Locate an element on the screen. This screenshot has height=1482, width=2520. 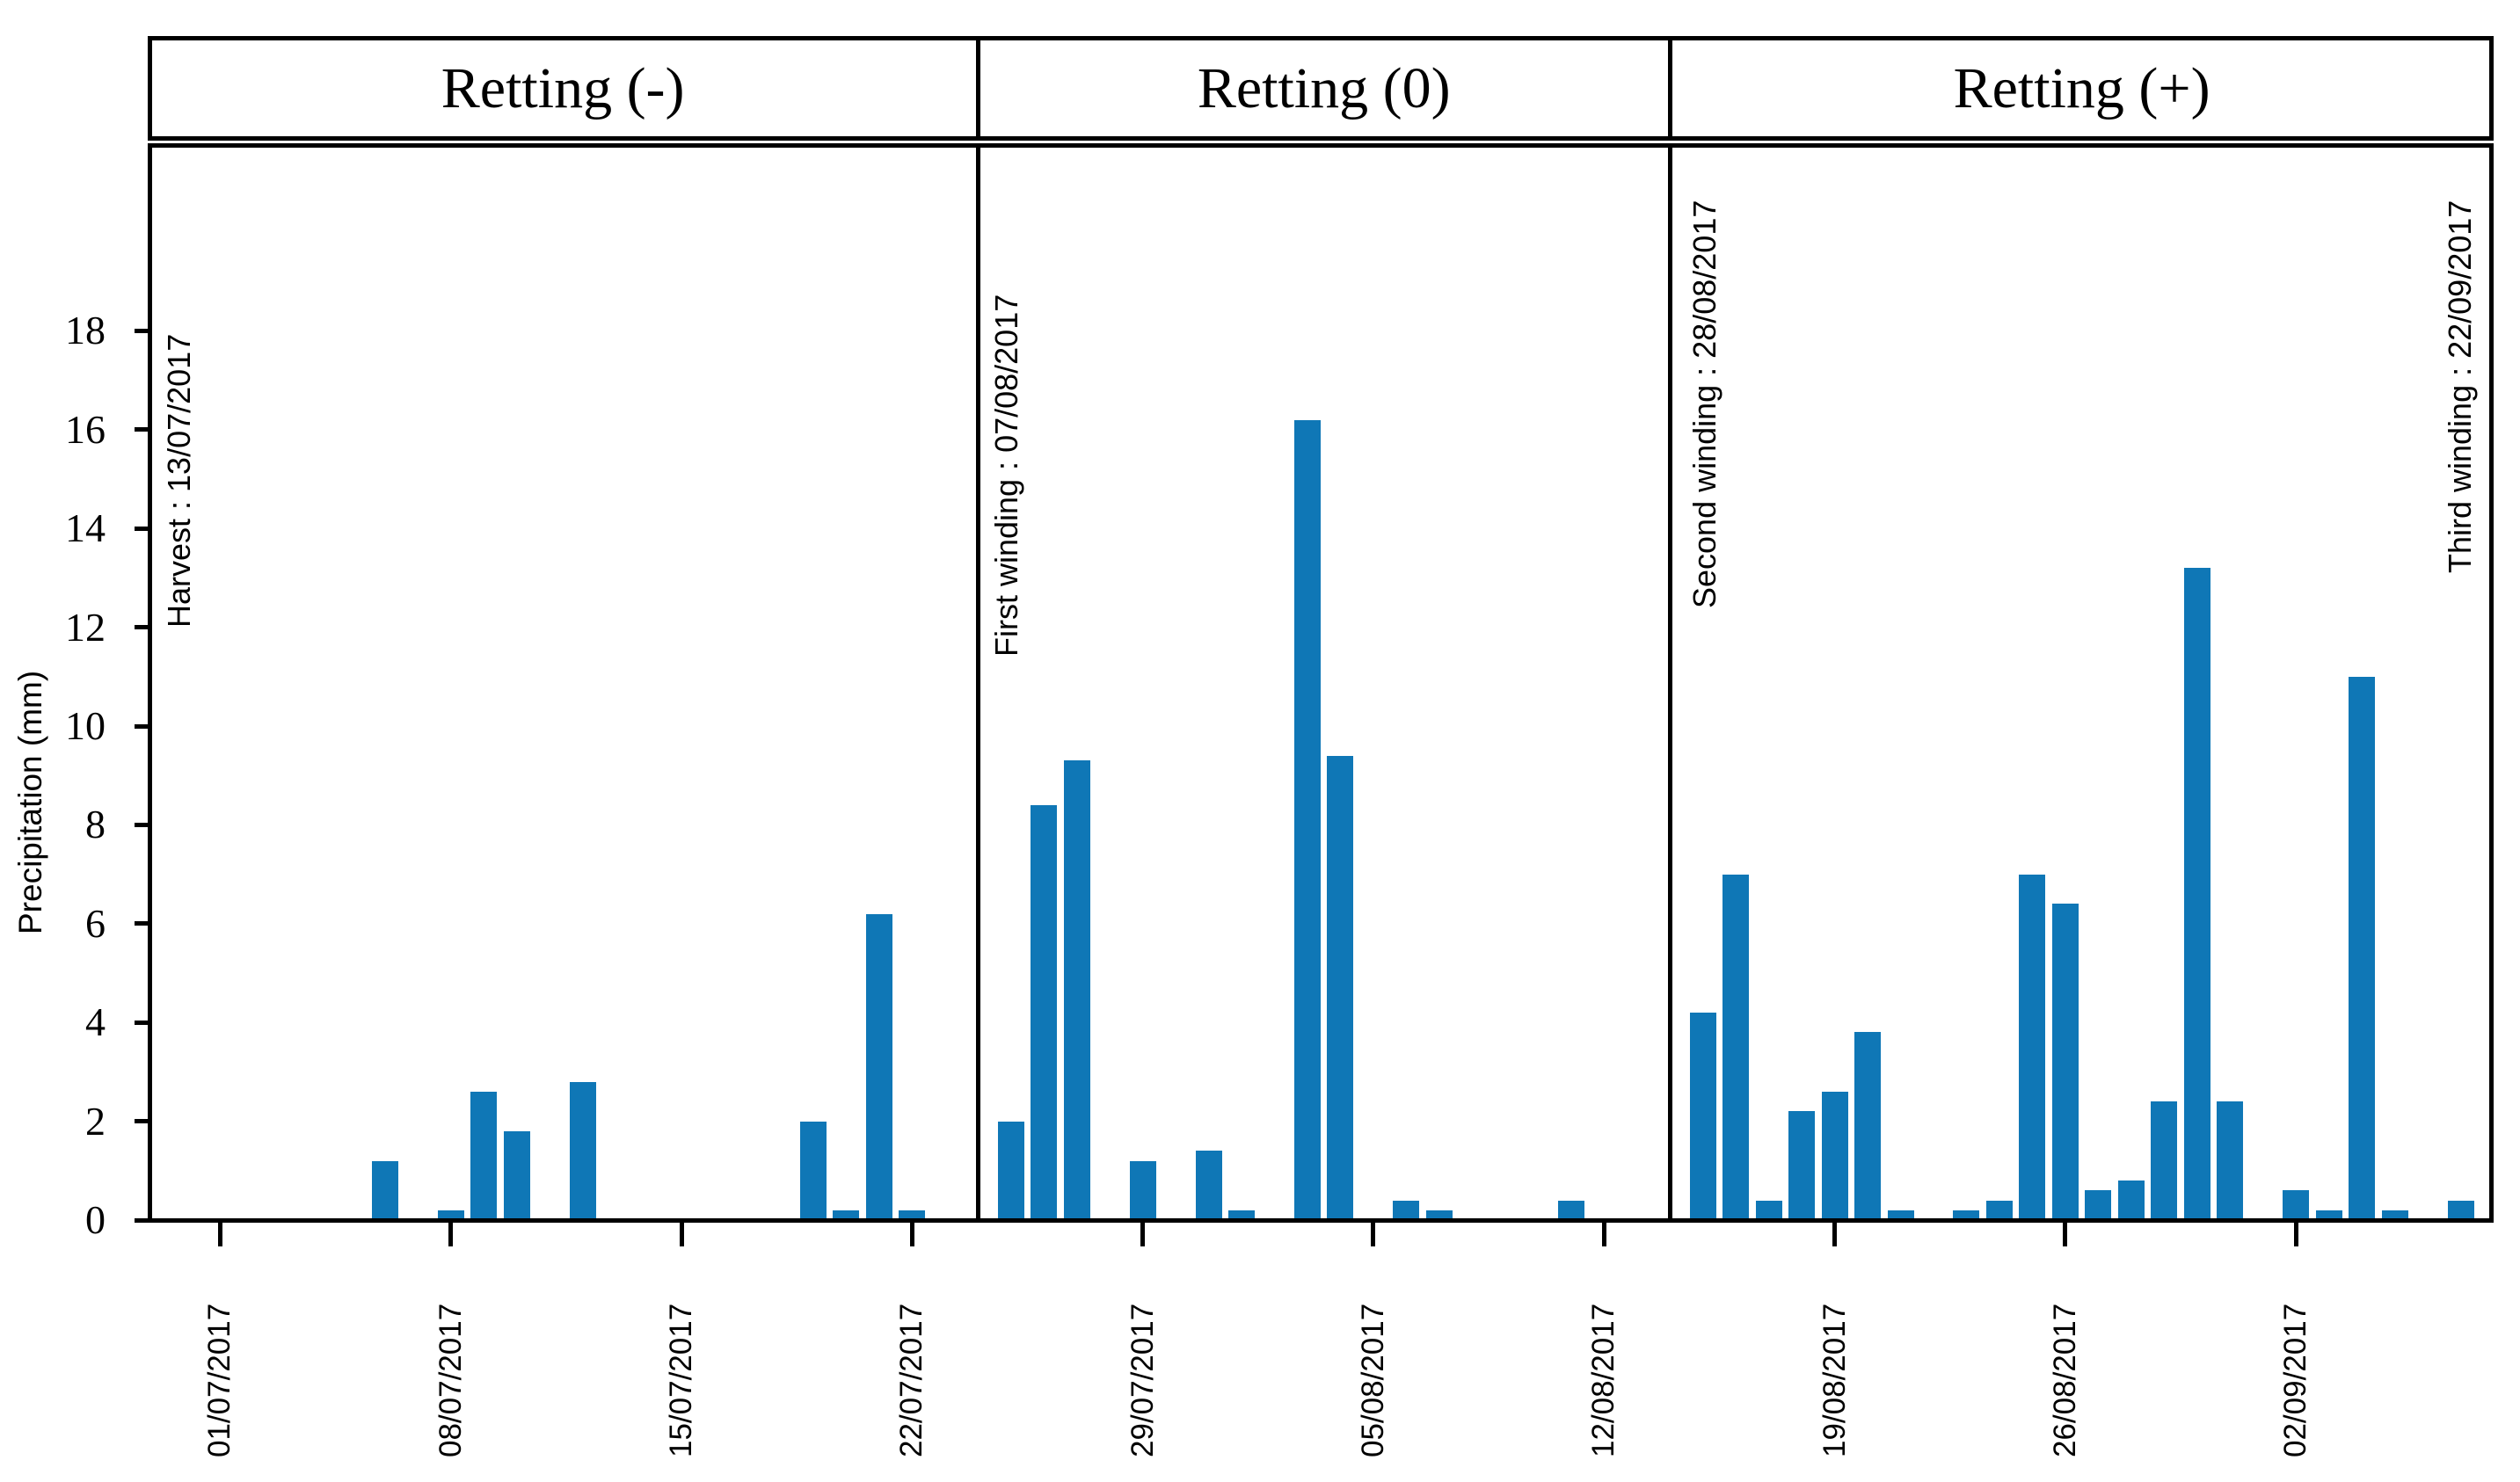
y-tick-label: 8 is located at coordinates (95, 824).